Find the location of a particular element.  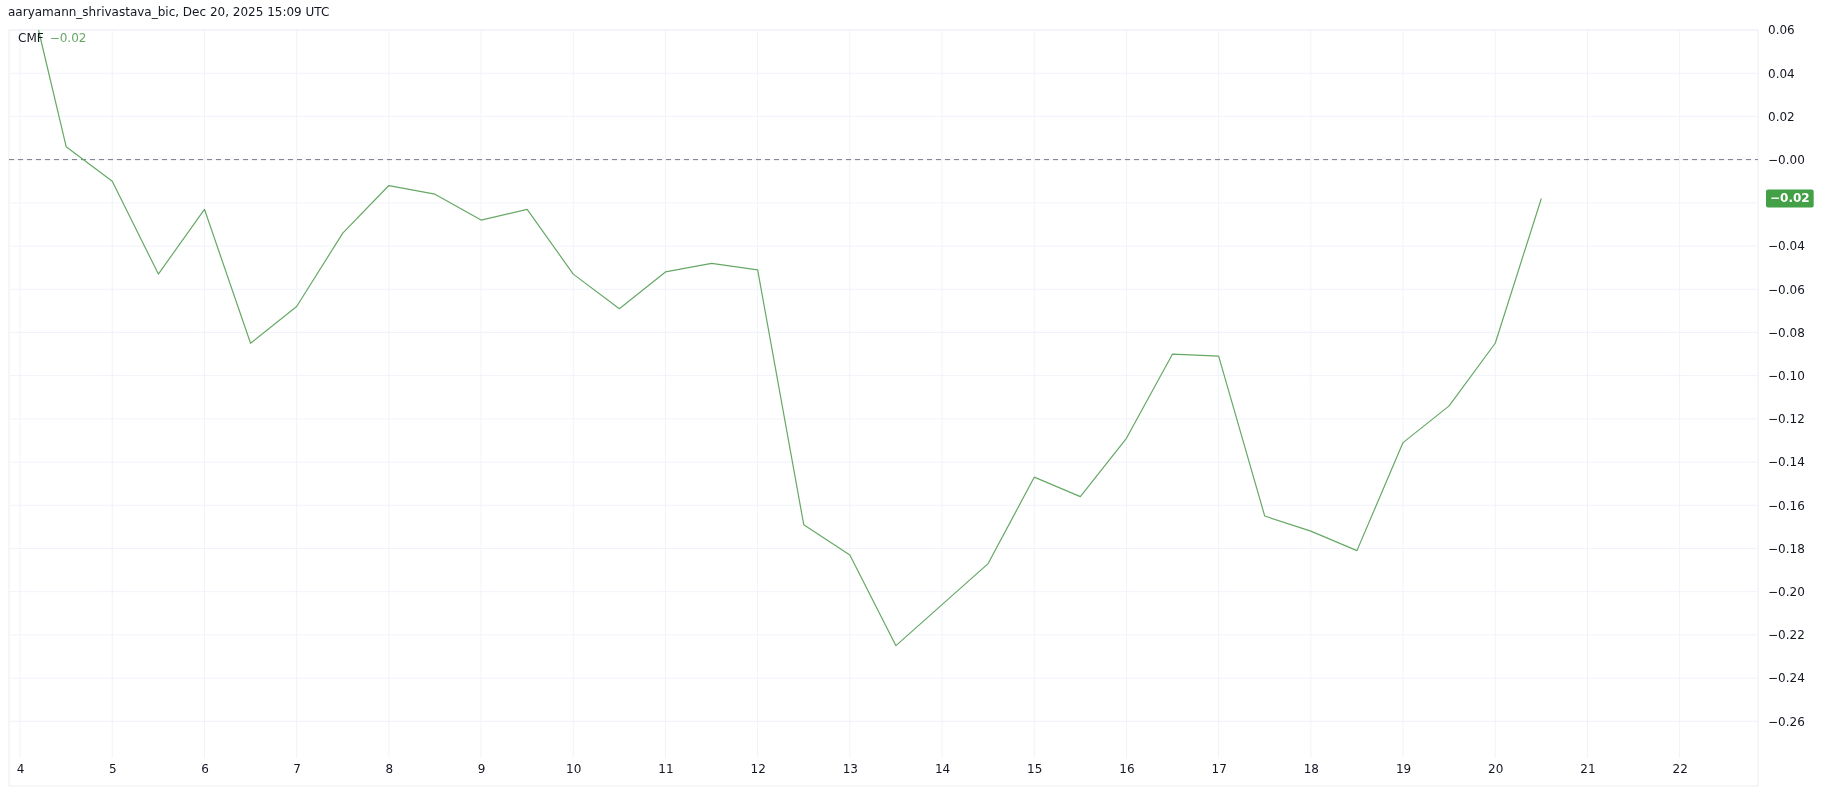

x-tick-label: 10 is located at coordinates (574, 768).